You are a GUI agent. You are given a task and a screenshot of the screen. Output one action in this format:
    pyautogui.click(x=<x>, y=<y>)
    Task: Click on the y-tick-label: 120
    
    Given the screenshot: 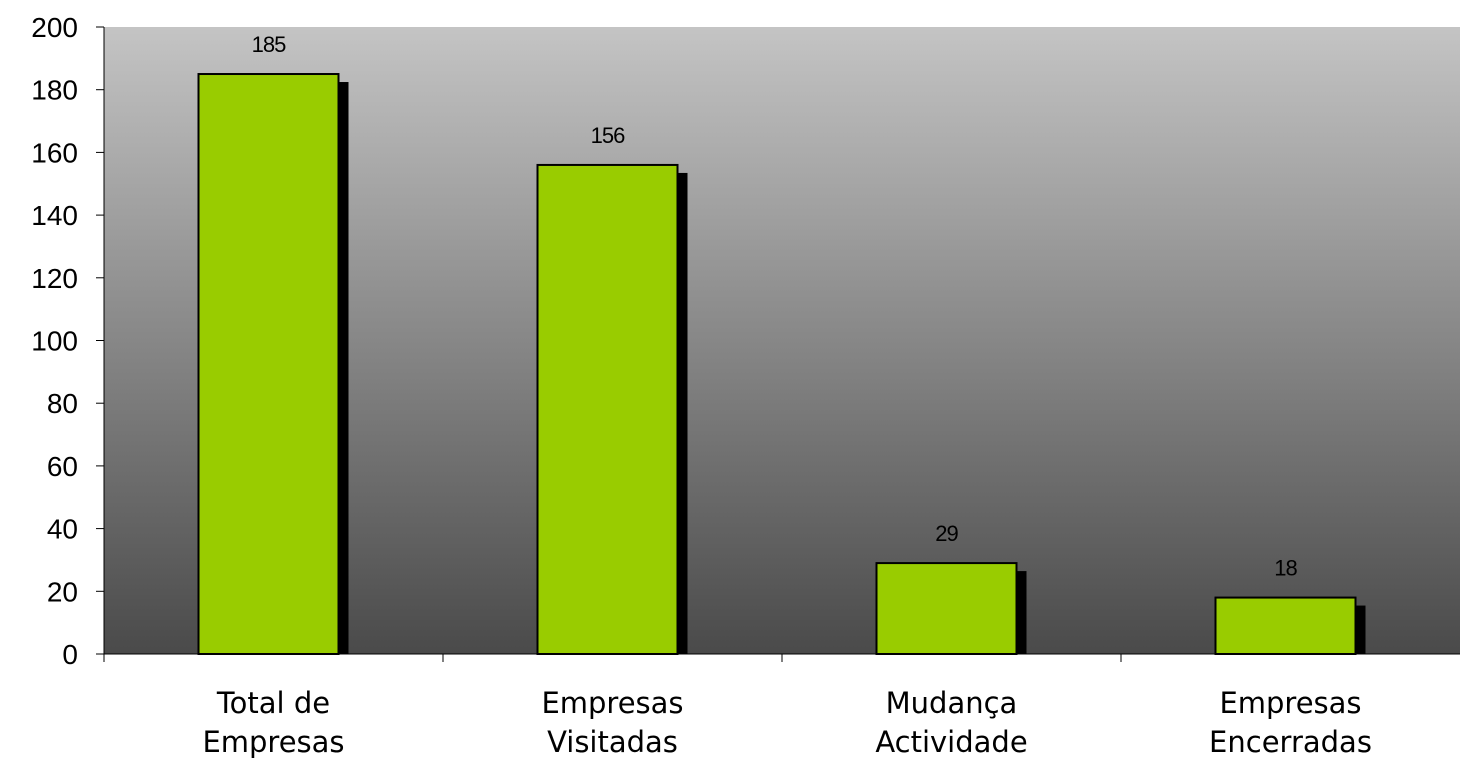 What is the action you would take?
    pyautogui.click(x=54, y=278)
    